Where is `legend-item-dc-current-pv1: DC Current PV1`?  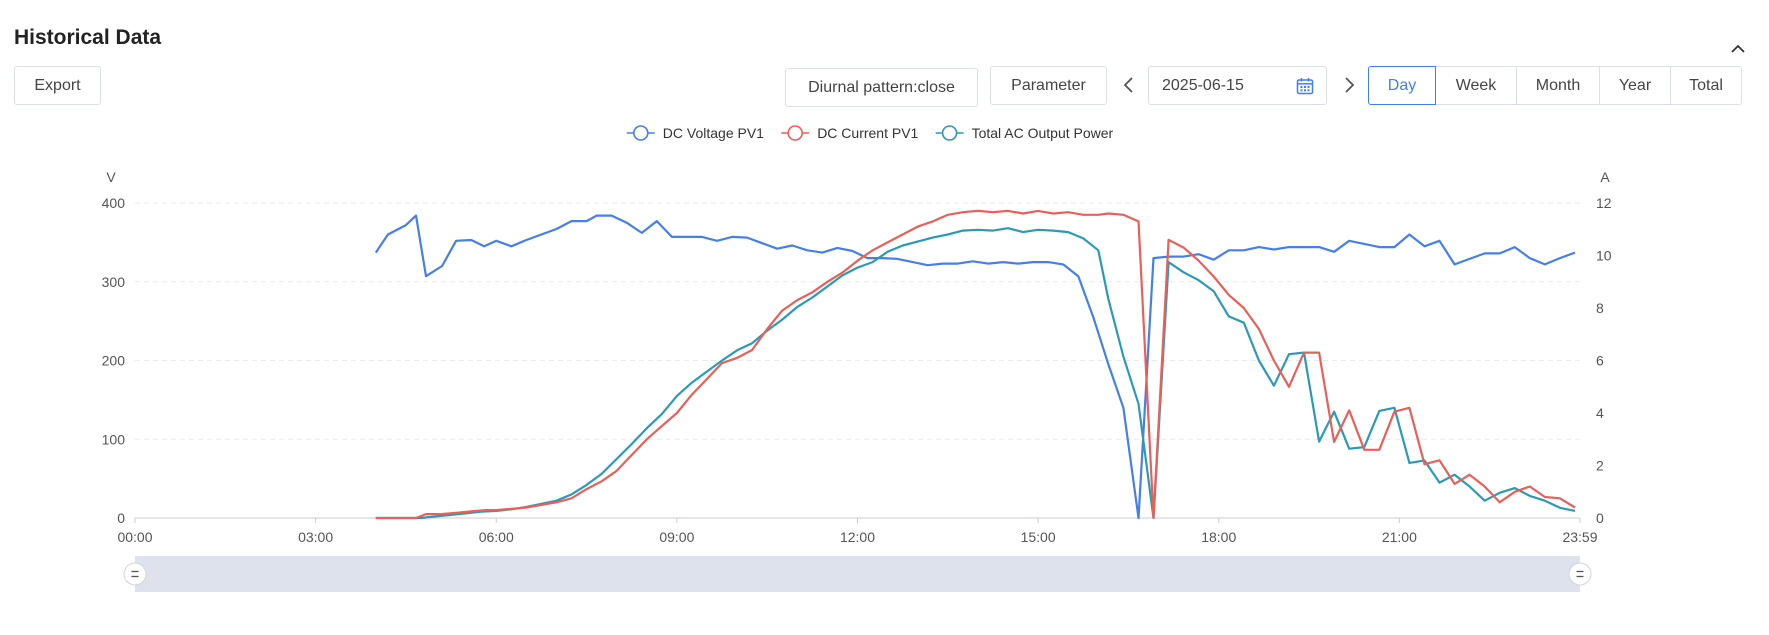 legend-item-dc-current-pv1: DC Current PV1 is located at coordinates (850, 133).